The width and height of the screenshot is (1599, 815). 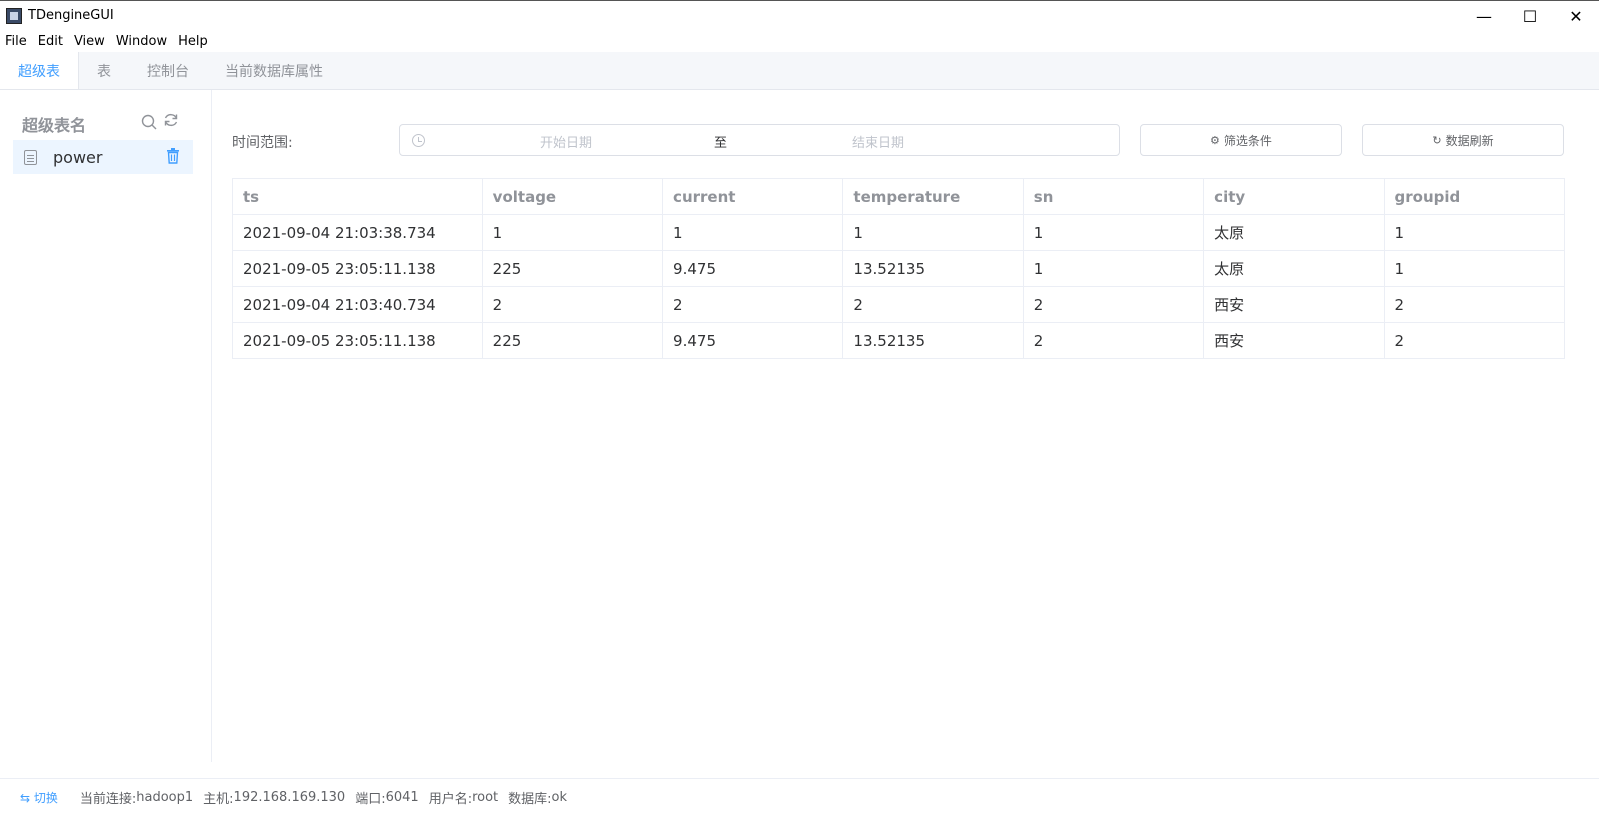 What do you see at coordinates (1247, 140) in the screenshot?
I see `filter-conditions-label: 筛选条件` at bounding box center [1247, 140].